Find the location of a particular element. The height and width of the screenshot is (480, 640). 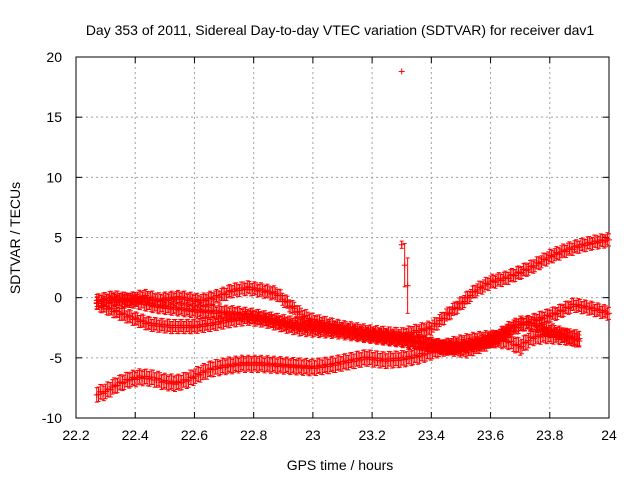

y-tick-label: 5 is located at coordinates (58, 238).